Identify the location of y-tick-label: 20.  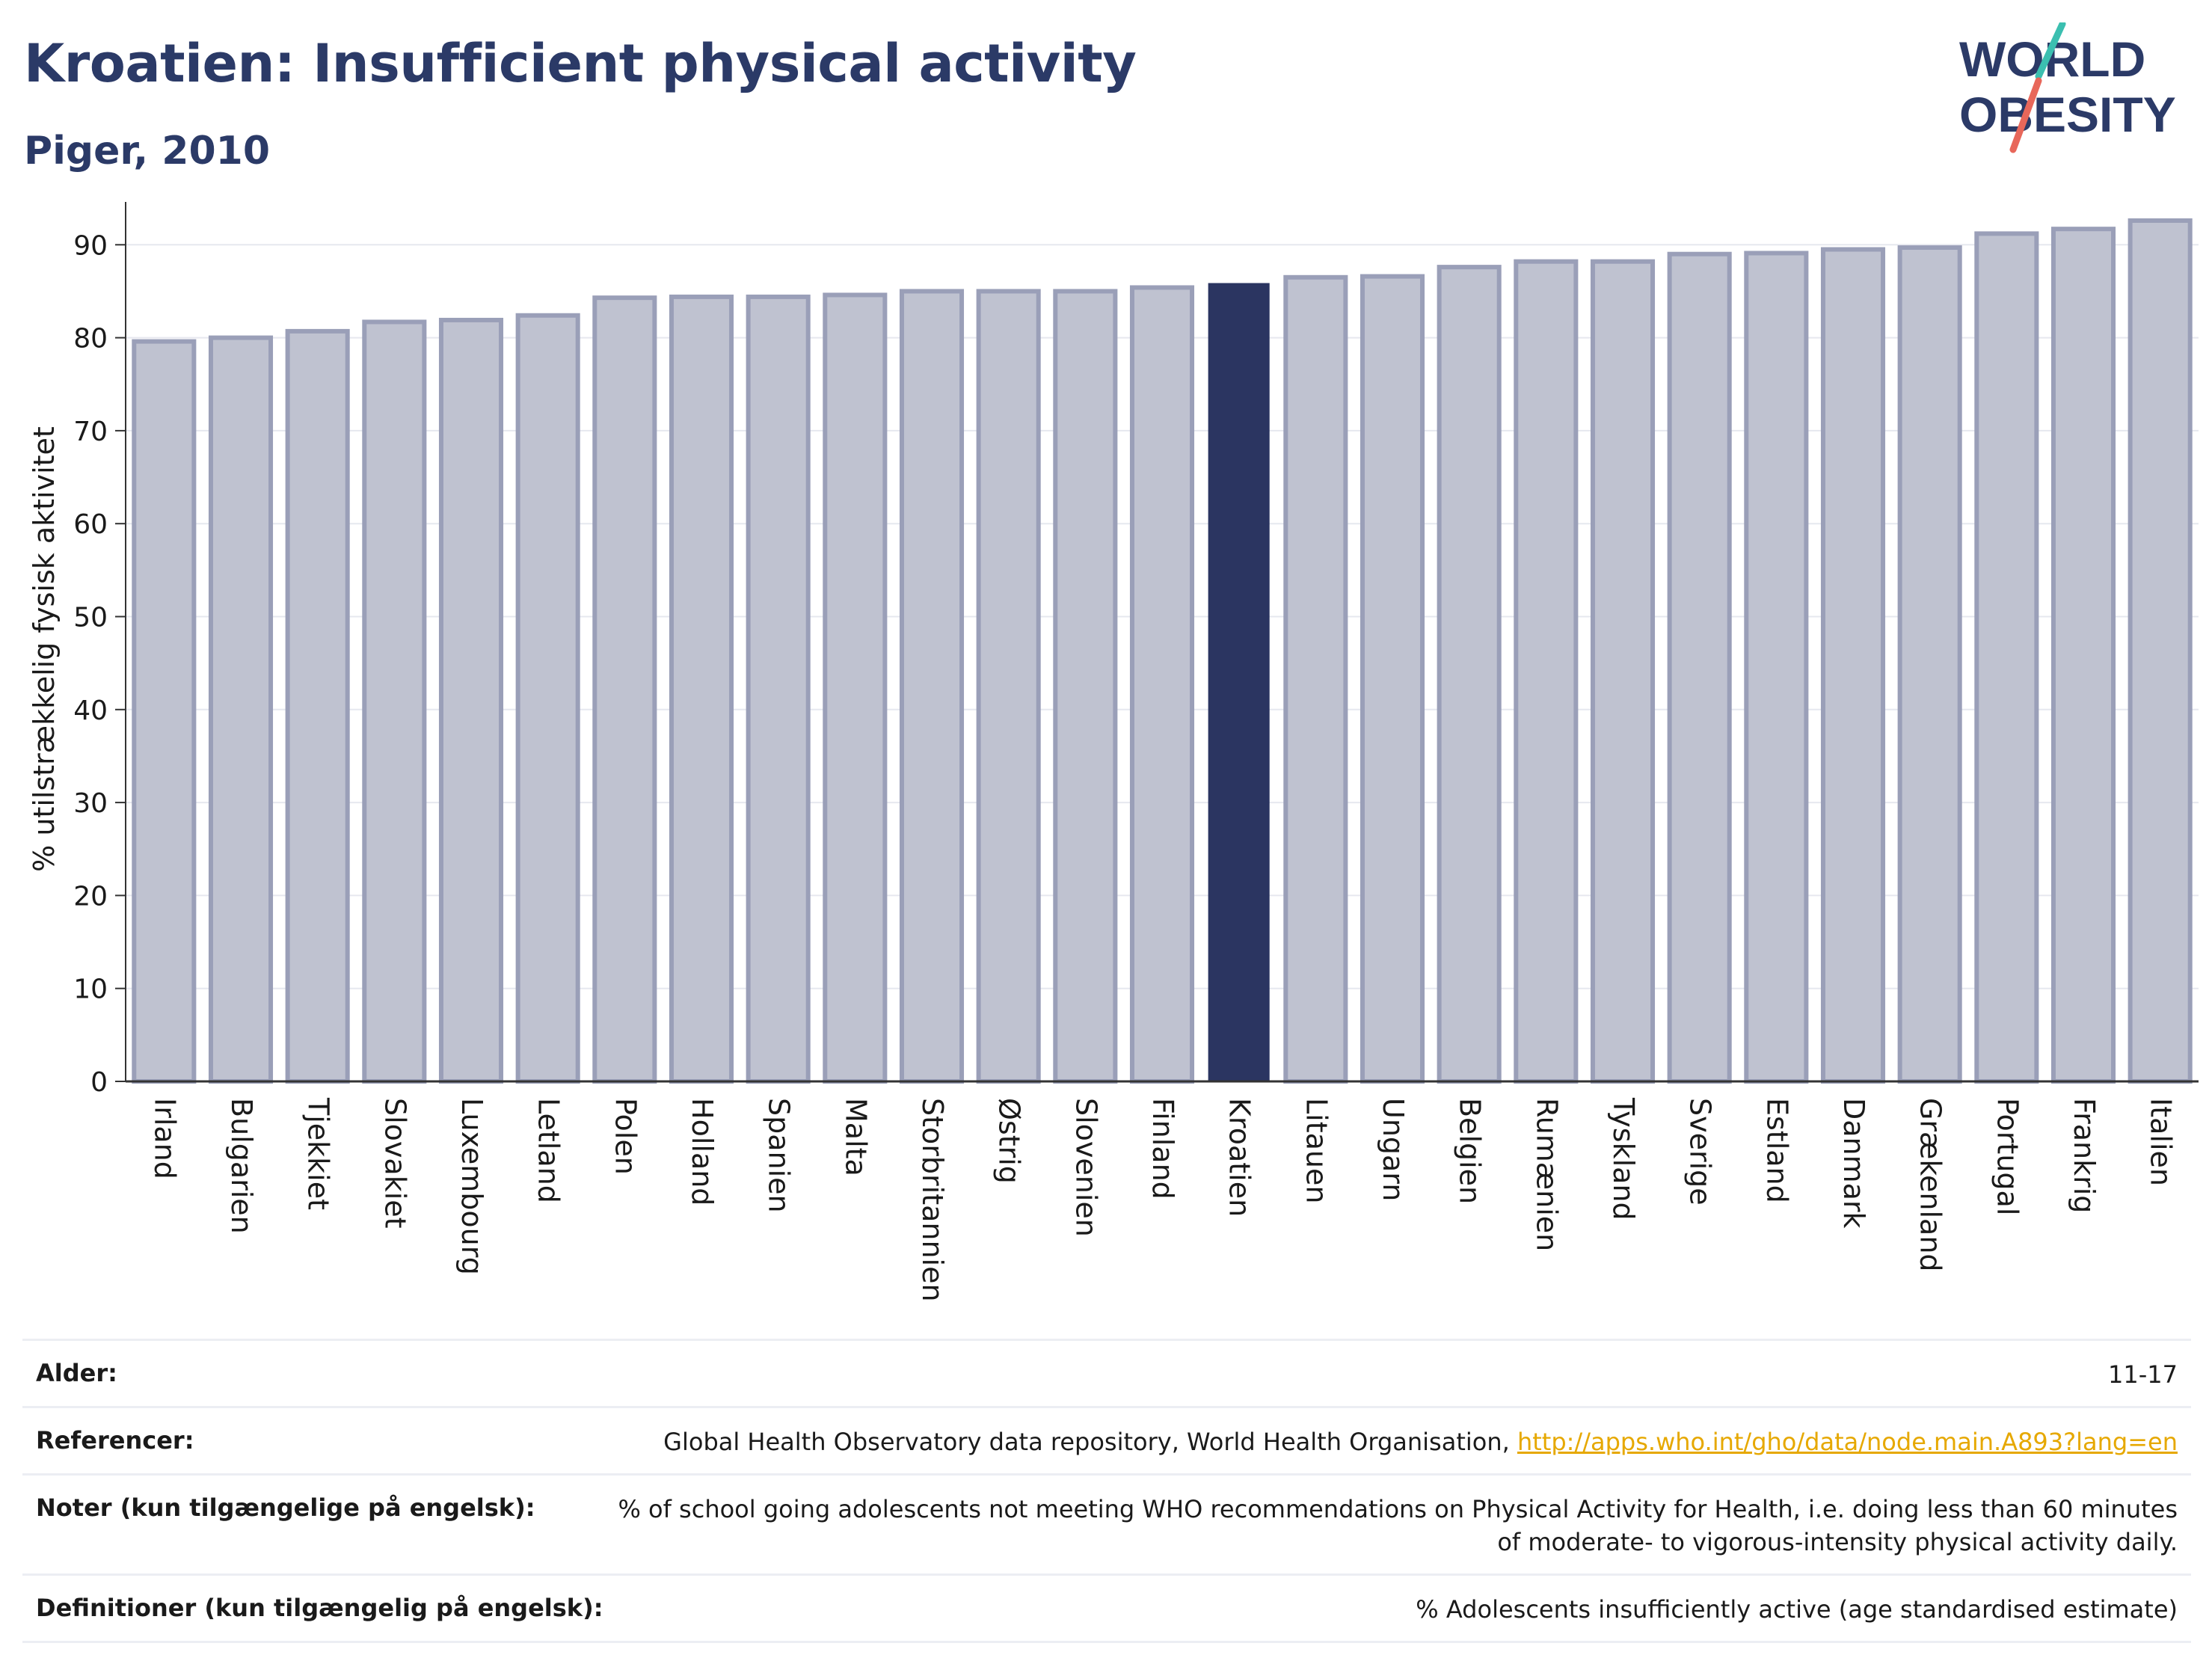
(90, 896).